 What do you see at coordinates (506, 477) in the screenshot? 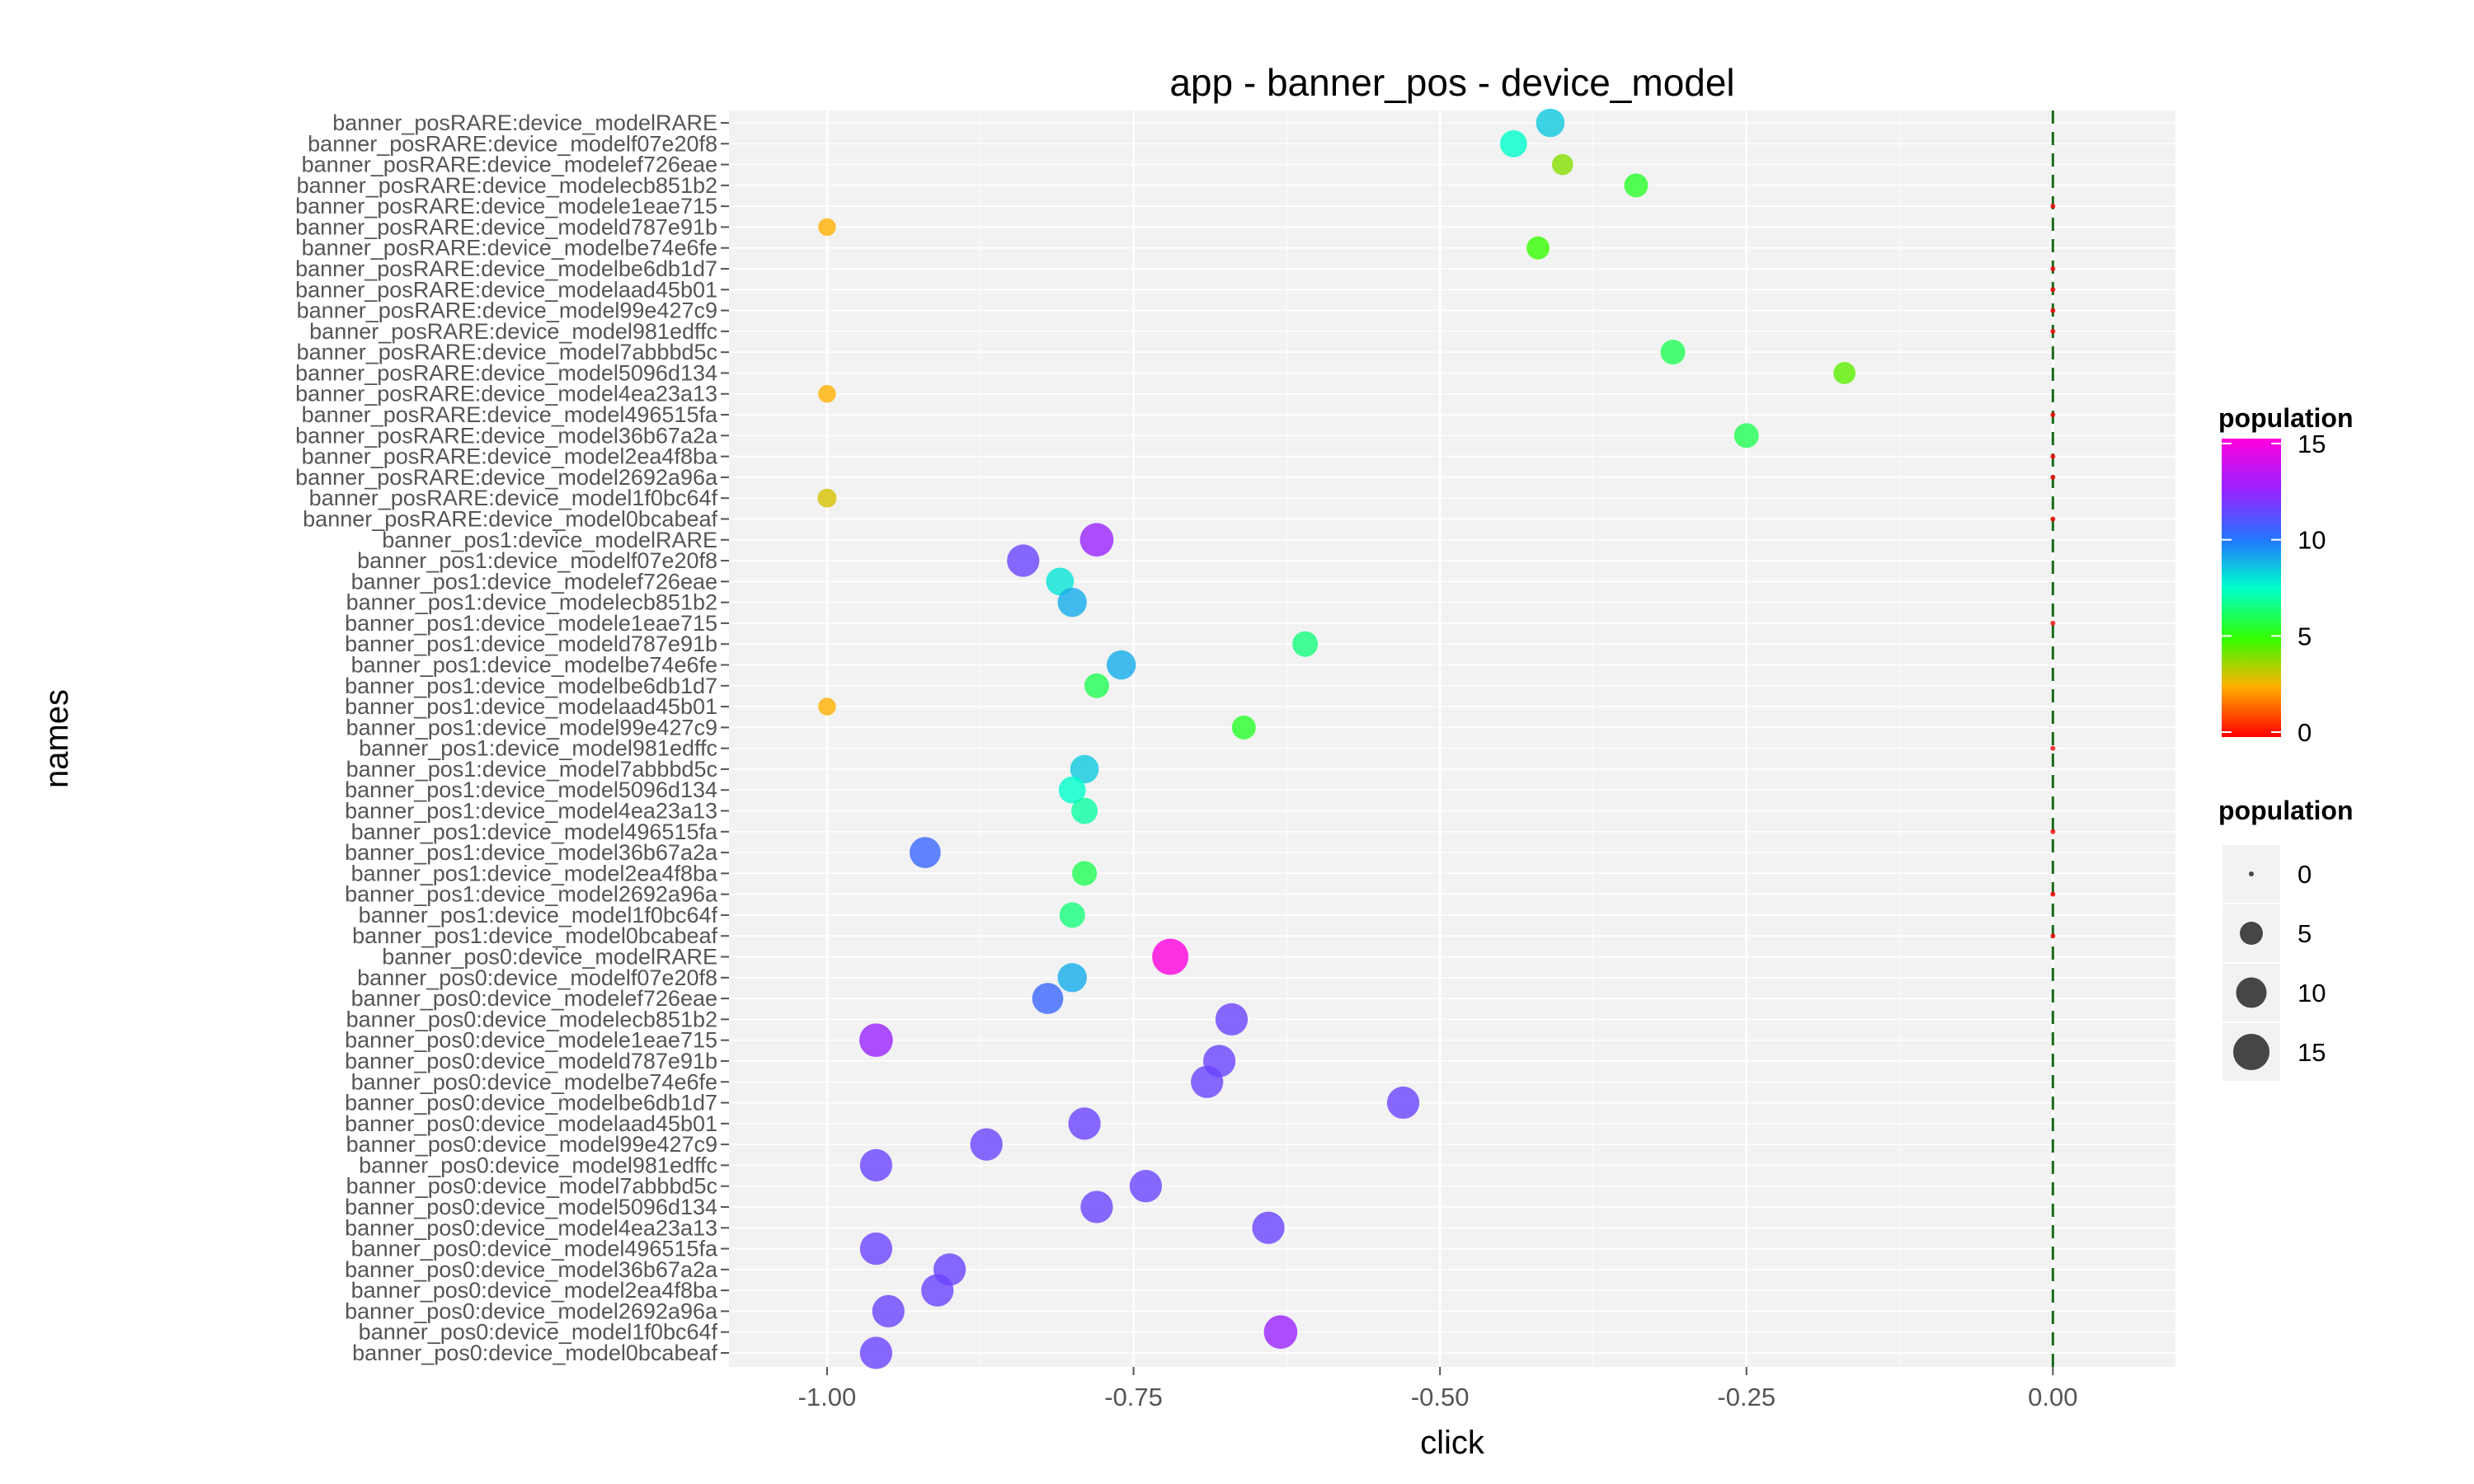
I see `y-tick-label: banner_posRARE:device_model2692a96a` at bounding box center [506, 477].